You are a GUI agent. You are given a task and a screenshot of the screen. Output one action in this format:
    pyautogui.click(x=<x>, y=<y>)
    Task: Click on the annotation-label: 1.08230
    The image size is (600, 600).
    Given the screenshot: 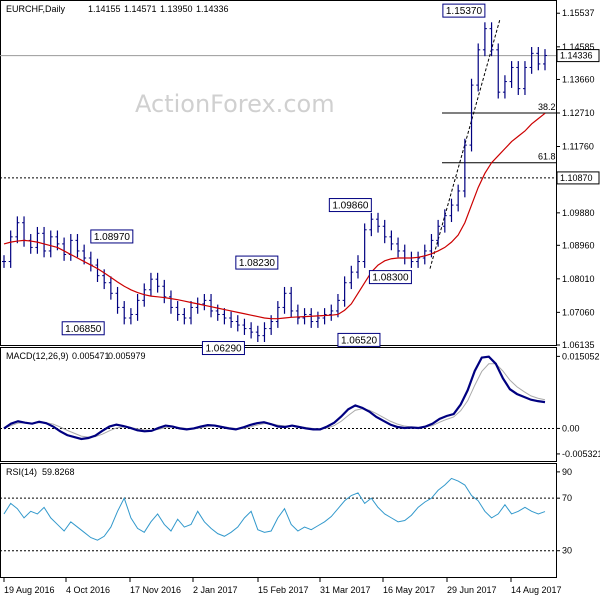 What is the action you would take?
    pyautogui.click(x=257, y=263)
    